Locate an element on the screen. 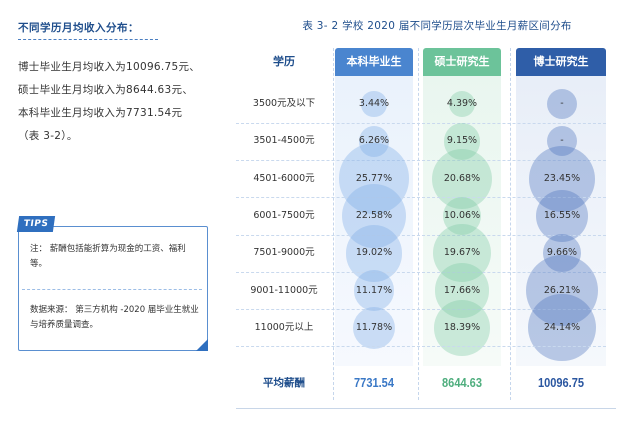 The width and height of the screenshot is (640, 430). cell-value-master: 10.06% is located at coordinates (462, 215).